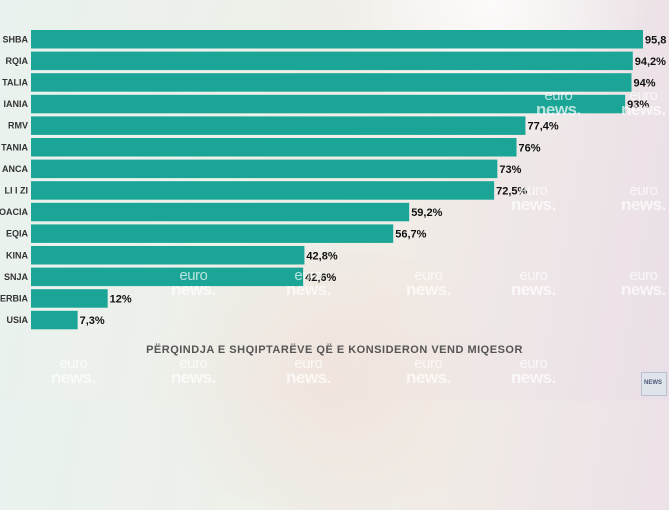 This screenshot has height=510, width=669. I want to click on category-label: OACIA, so click(14, 212).